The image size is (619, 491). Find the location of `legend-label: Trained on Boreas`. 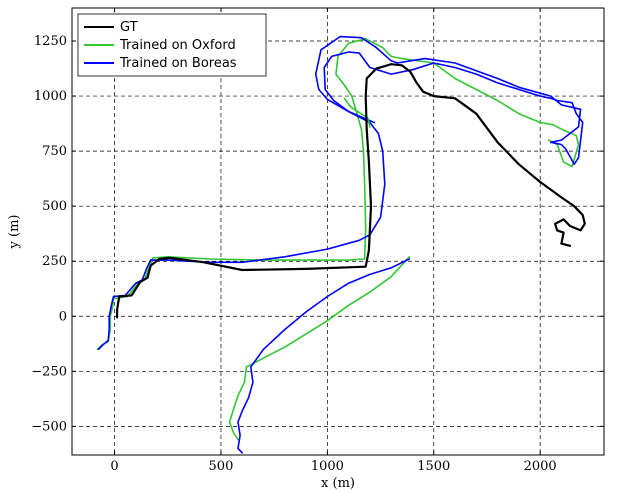

legend-label: Trained on Boreas is located at coordinates (178, 63).